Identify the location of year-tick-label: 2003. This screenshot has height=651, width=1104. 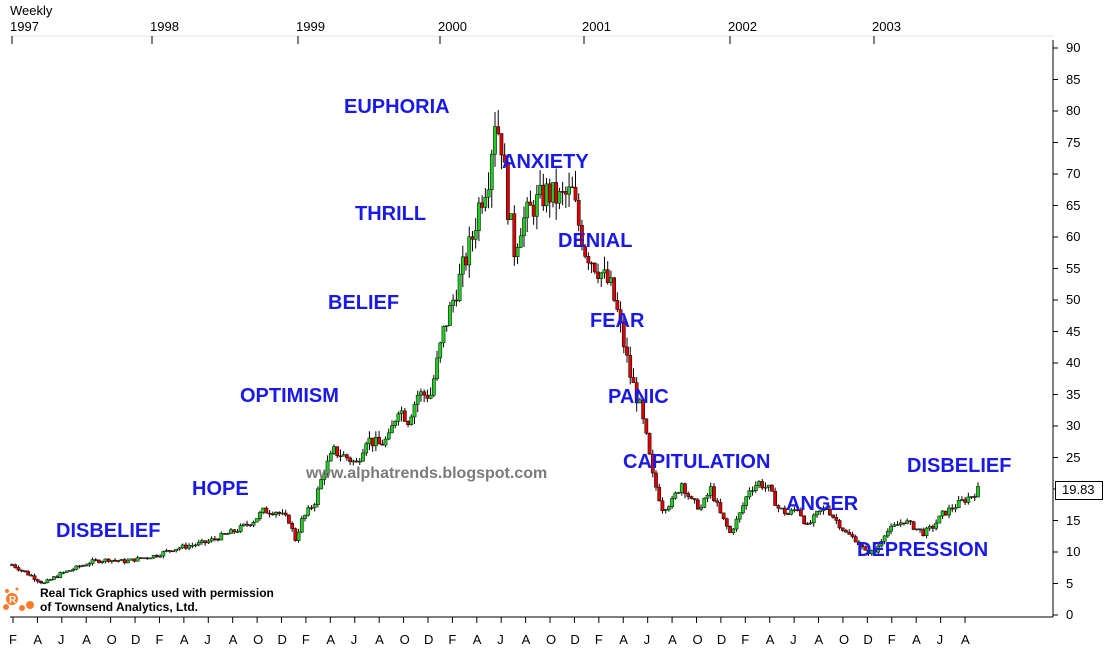
(886, 26).